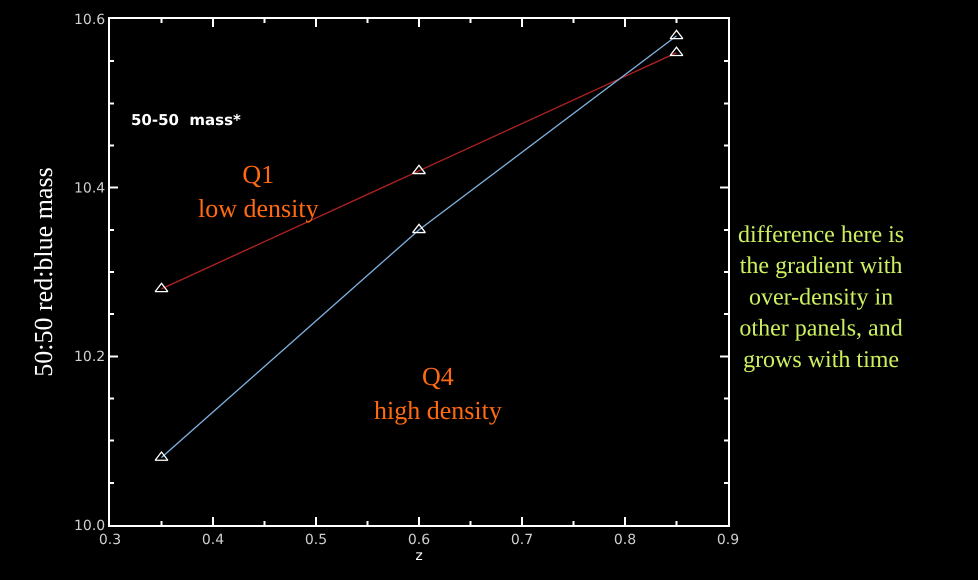 The width and height of the screenshot is (978, 580). I want to click on x-tick-label: 0.3, so click(110, 540).